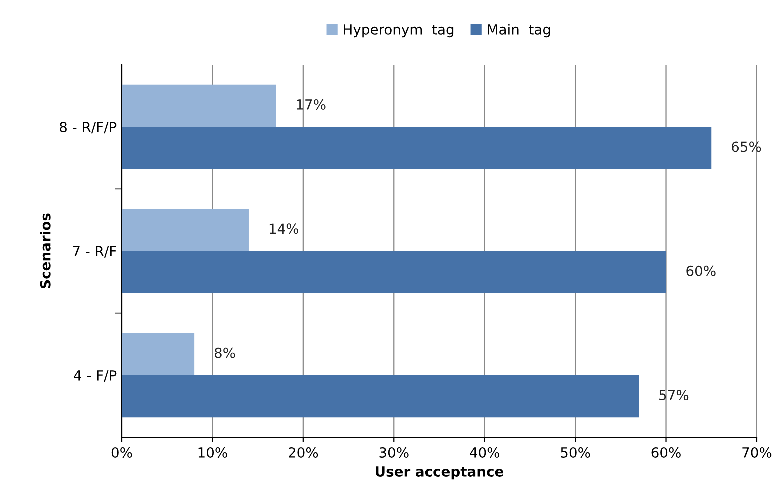  What do you see at coordinates (674, 395) in the screenshot?
I see `data-label: 57%` at bounding box center [674, 395].